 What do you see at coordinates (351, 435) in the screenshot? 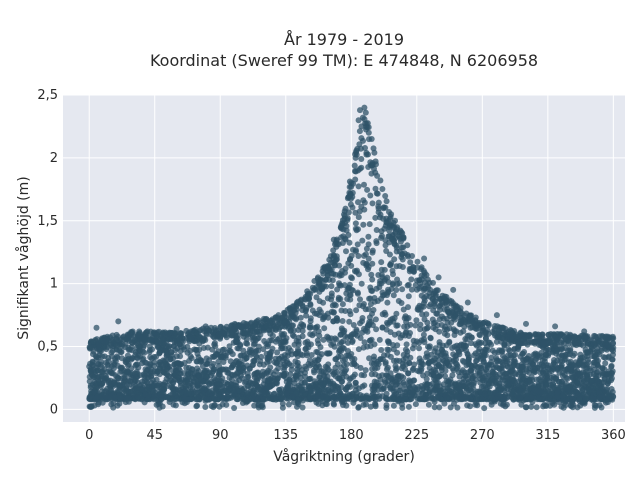
I see `x-tick-label: 180` at bounding box center [351, 435].